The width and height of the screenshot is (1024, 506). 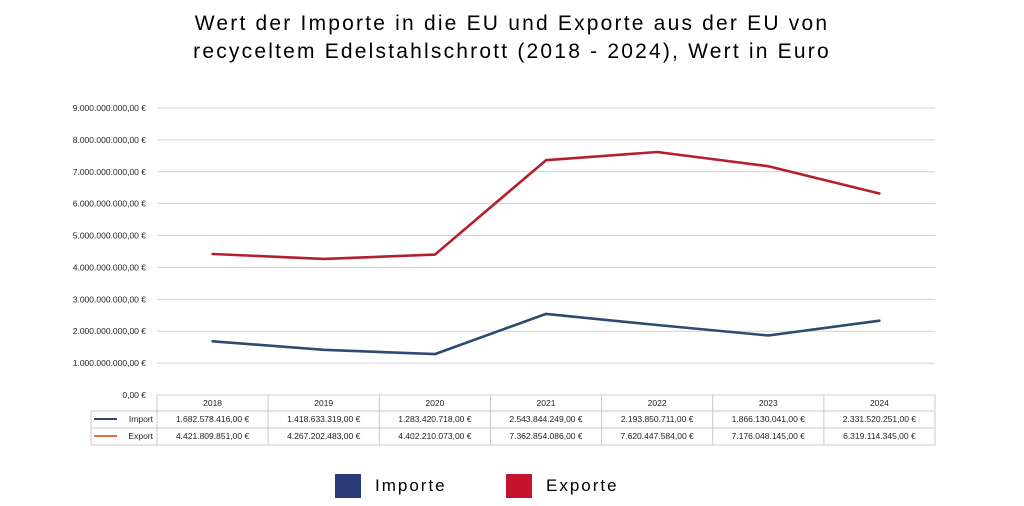 What do you see at coordinates (769, 436) in the screenshot?
I see `data-label: 7.176.048.145,00 €` at bounding box center [769, 436].